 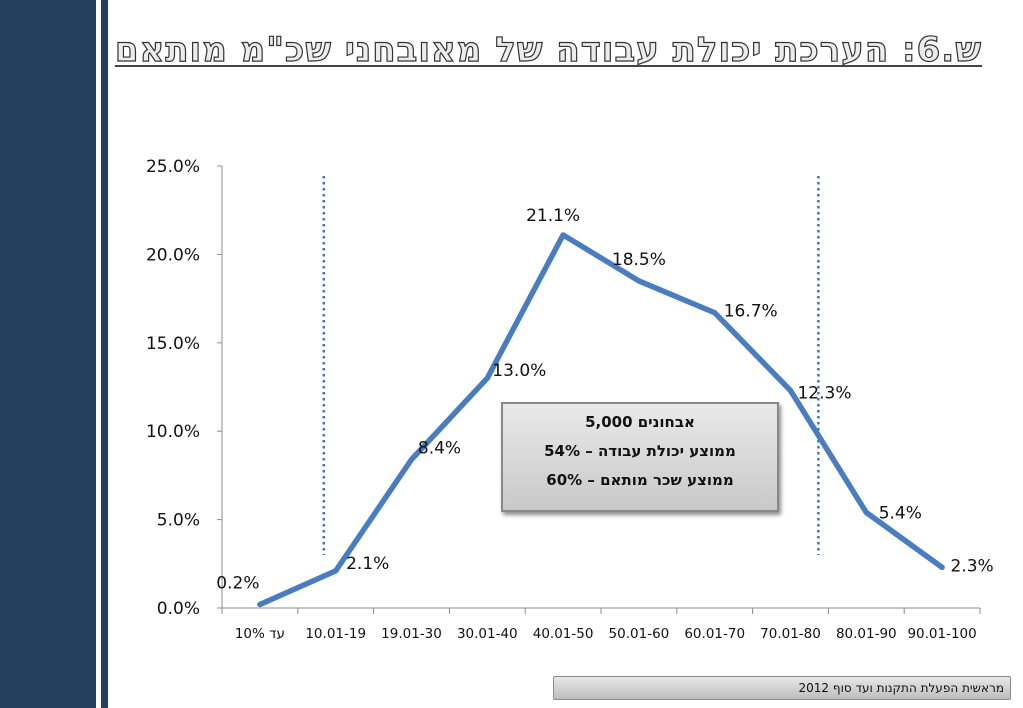 I want to click on y-tick-label: 15.0%, so click(x=173, y=344).